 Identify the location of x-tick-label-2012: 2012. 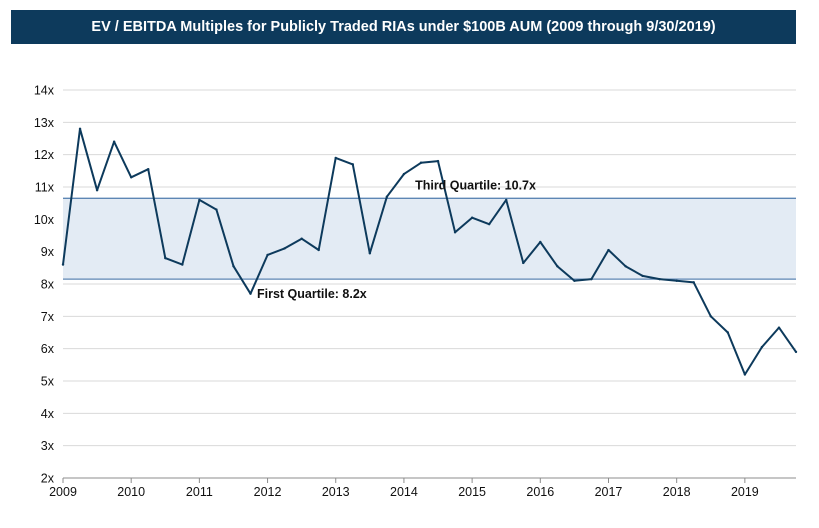
(268, 492).